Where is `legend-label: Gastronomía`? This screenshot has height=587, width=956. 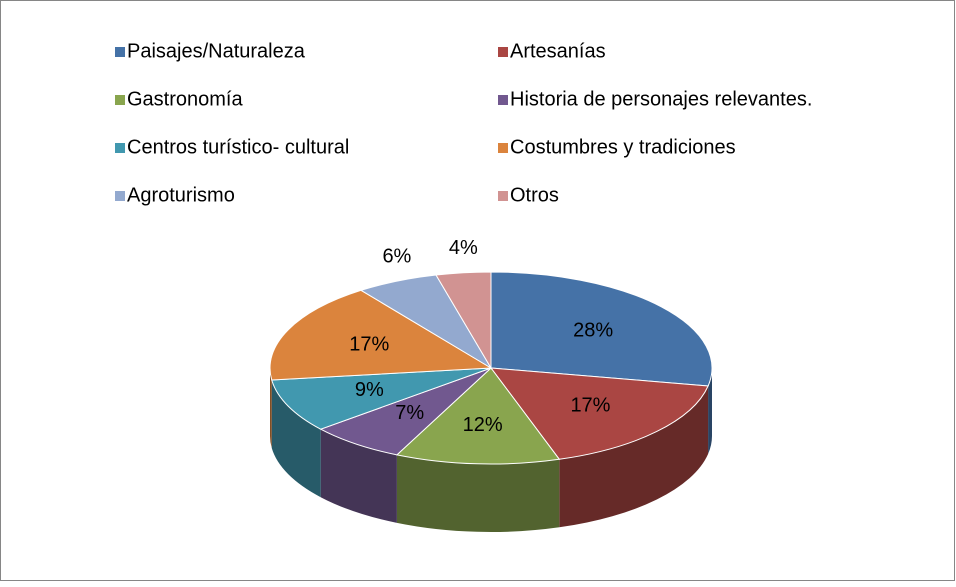 legend-label: Gastronomía is located at coordinates (185, 99).